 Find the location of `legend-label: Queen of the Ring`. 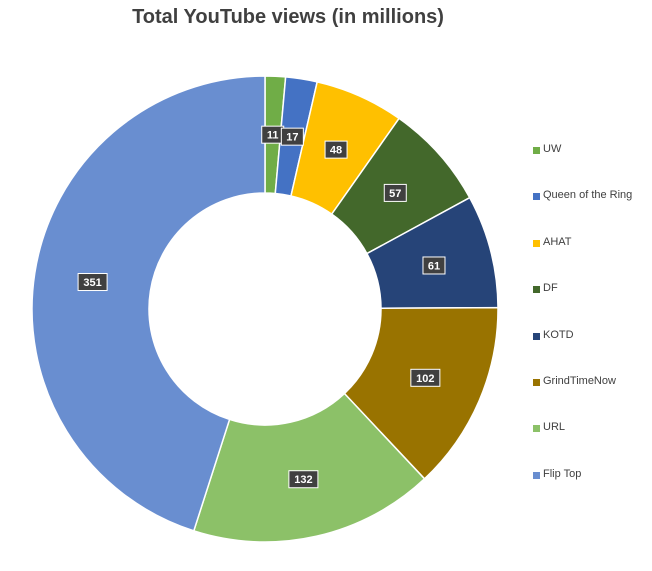

legend-label: Queen of the Ring is located at coordinates (588, 195).